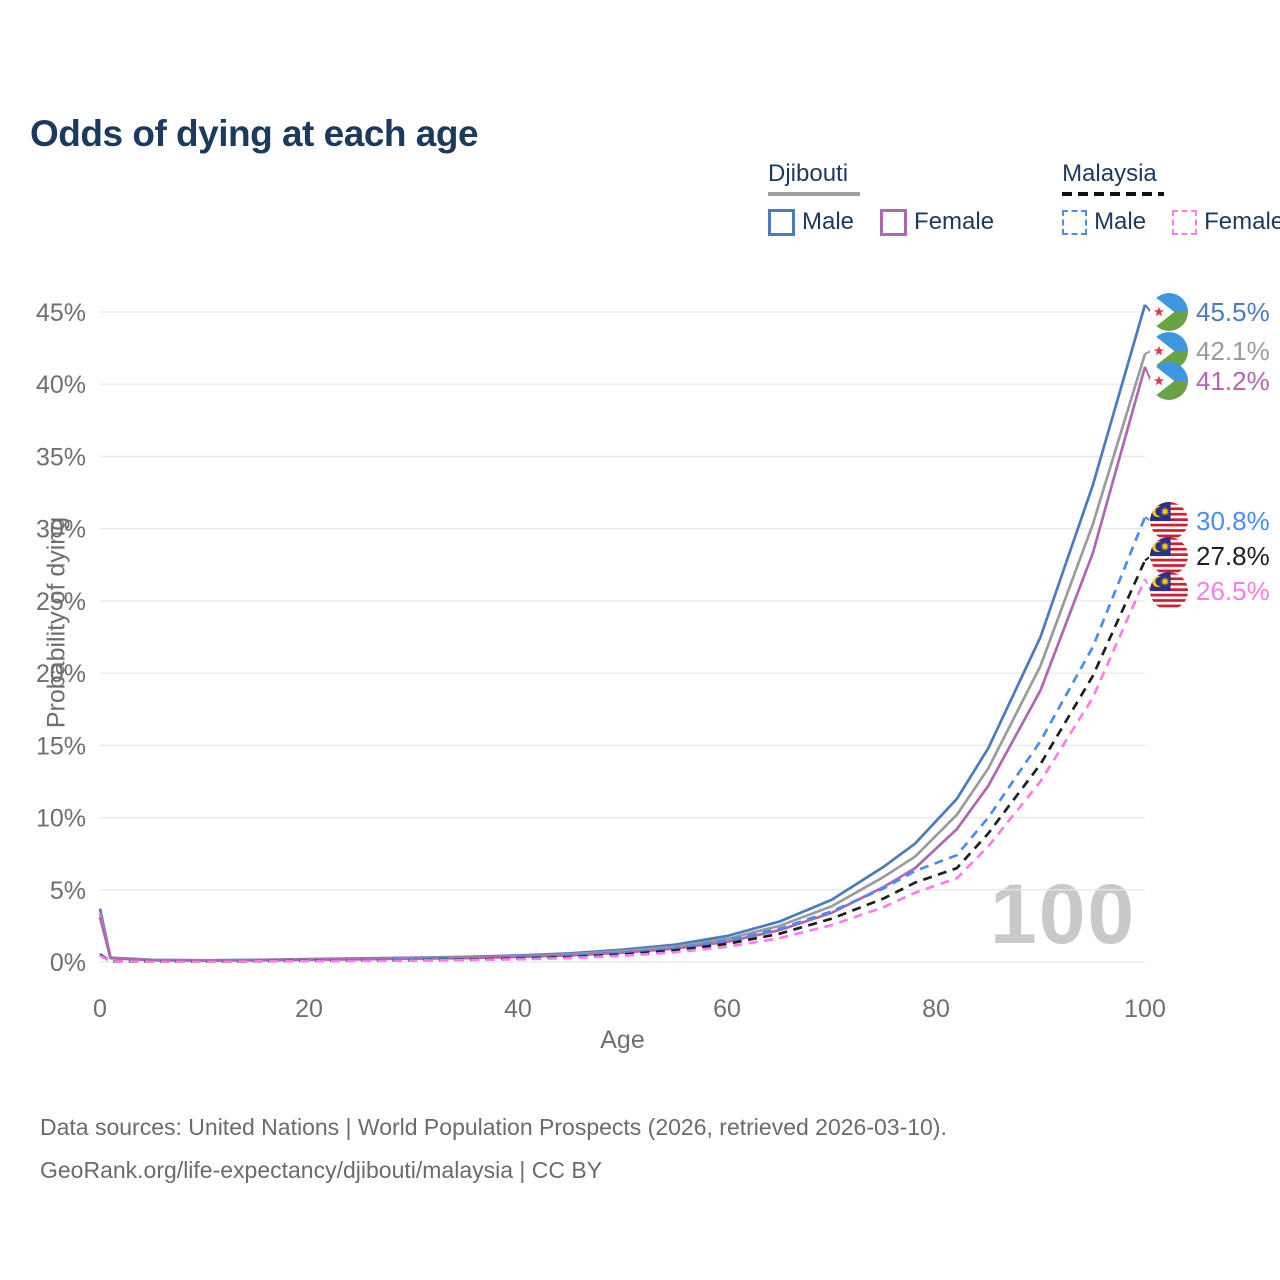  Describe the element at coordinates (61, 819) in the screenshot. I see `y-tick-10%: 10%` at that location.